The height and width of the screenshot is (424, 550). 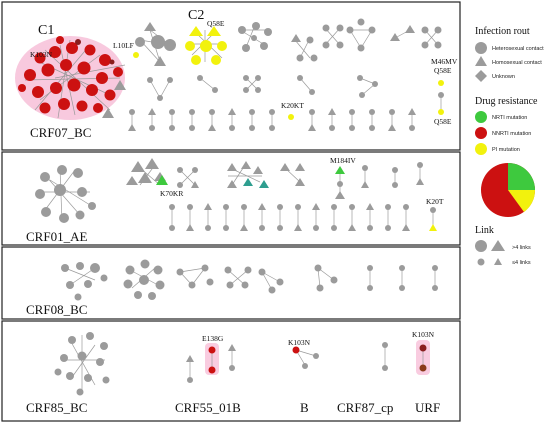 I want to click on mut-label-k20t: K20T, so click(x=435, y=201).